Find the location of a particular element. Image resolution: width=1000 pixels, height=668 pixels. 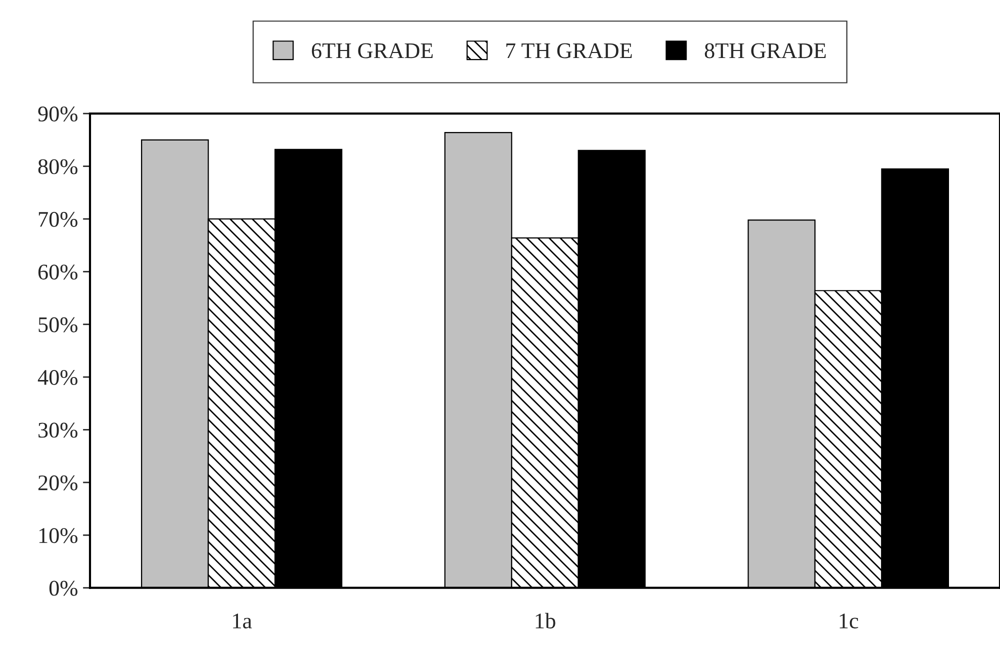

y-tick-label: 50% is located at coordinates (58, 324).